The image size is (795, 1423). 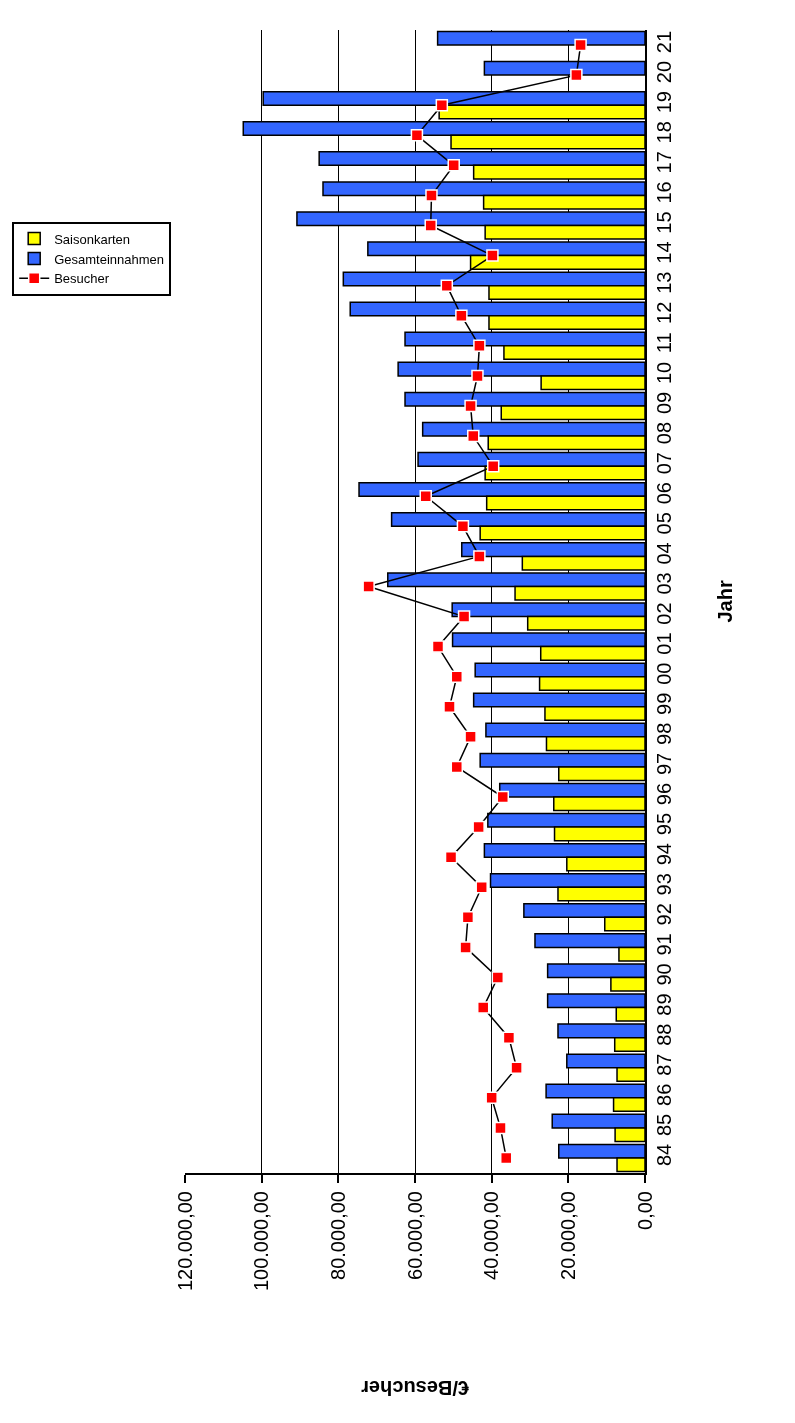 I want to click on y-tick-label: 09, so click(x=664, y=403).